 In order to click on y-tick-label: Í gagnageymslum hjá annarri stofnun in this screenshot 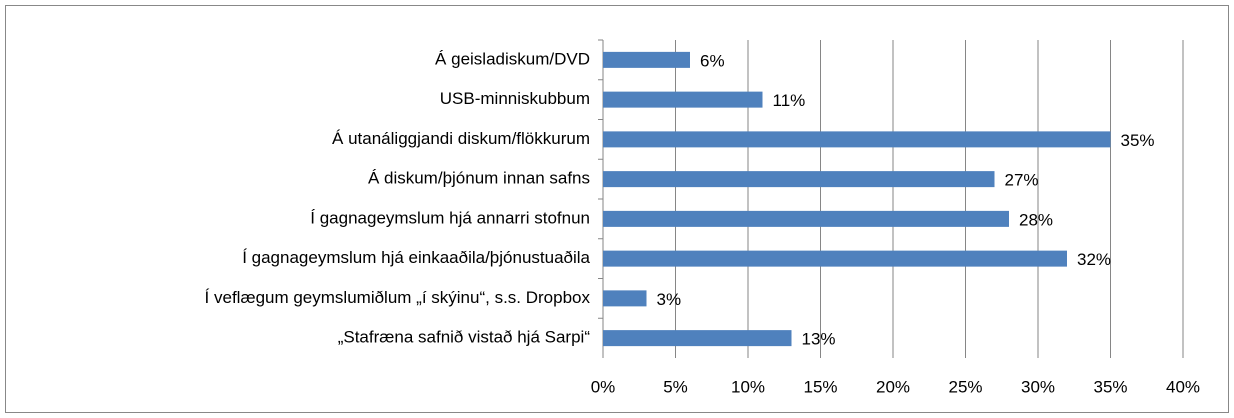, I will do `click(450, 217)`.